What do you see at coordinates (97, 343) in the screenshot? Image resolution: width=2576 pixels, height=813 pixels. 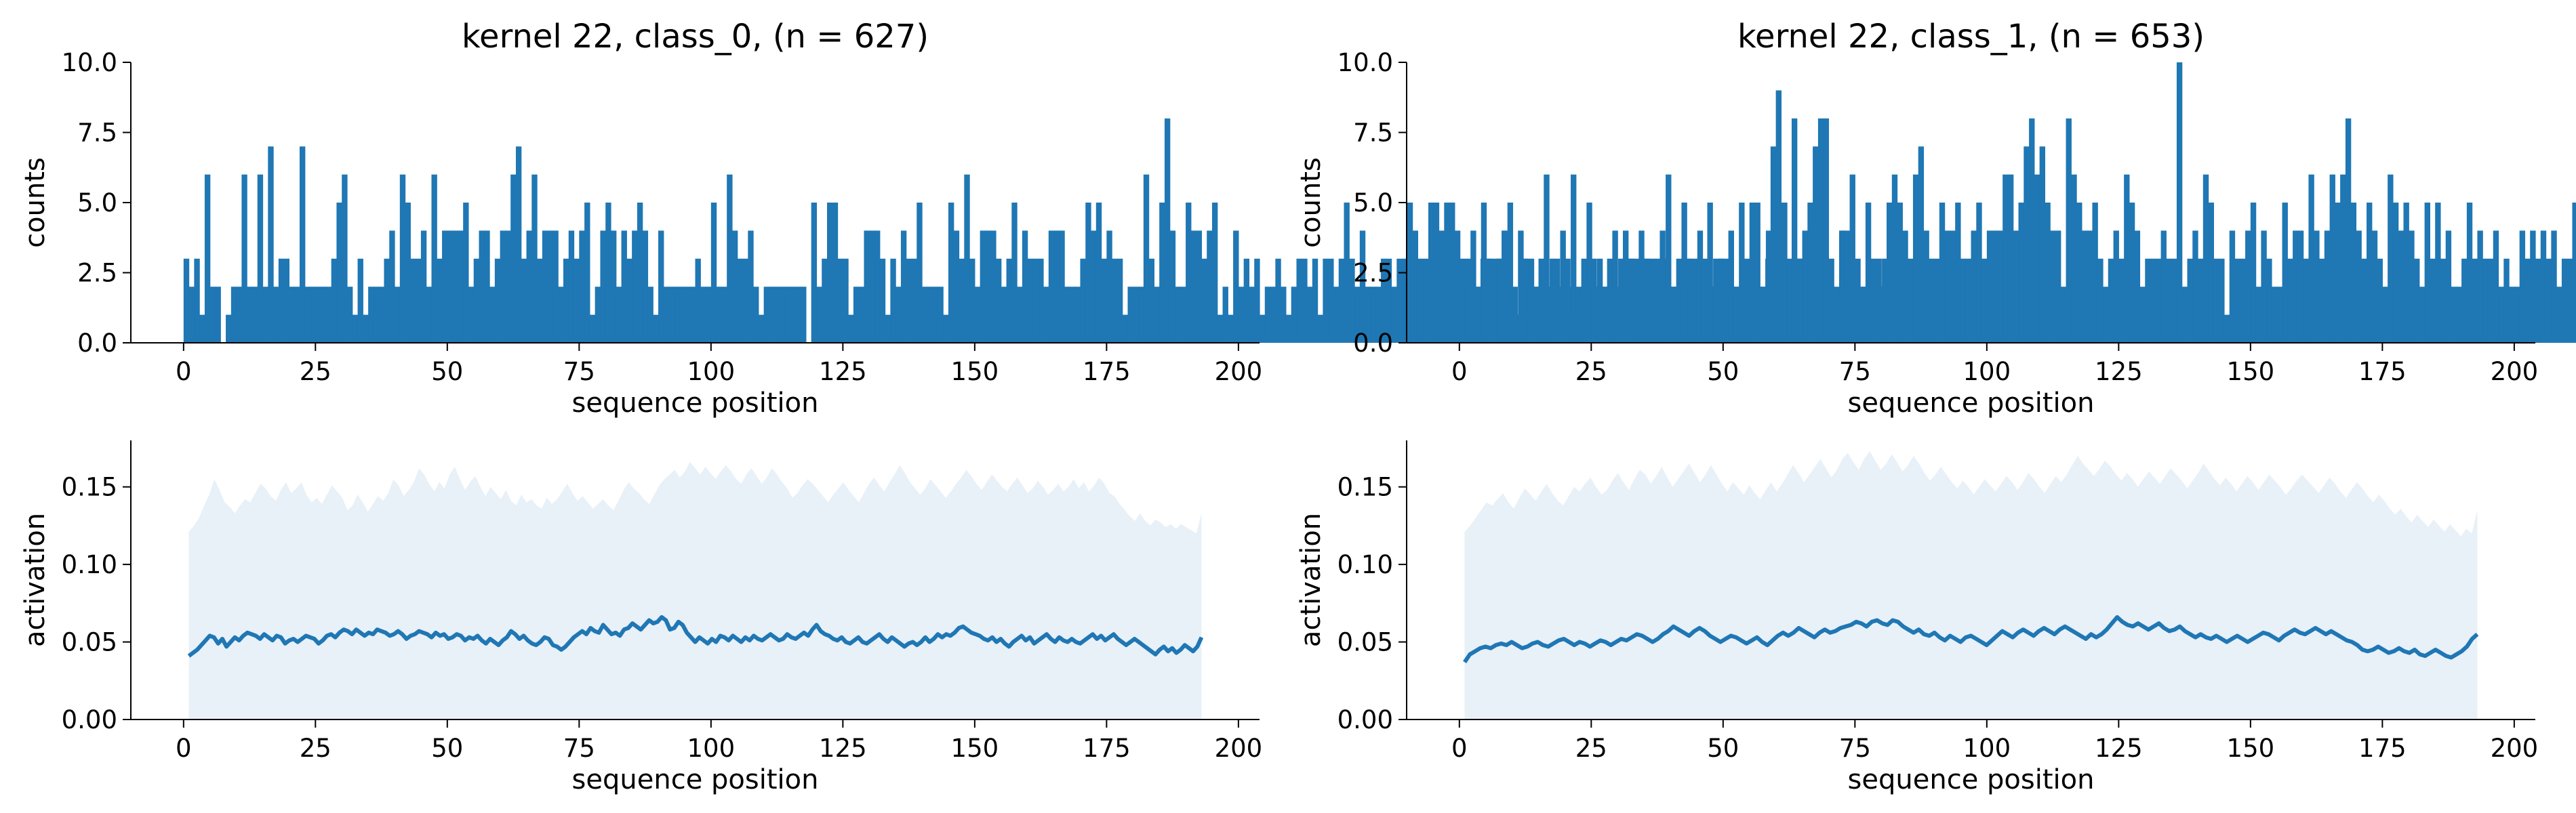 I see `y-tick-label: 0.0` at bounding box center [97, 343].